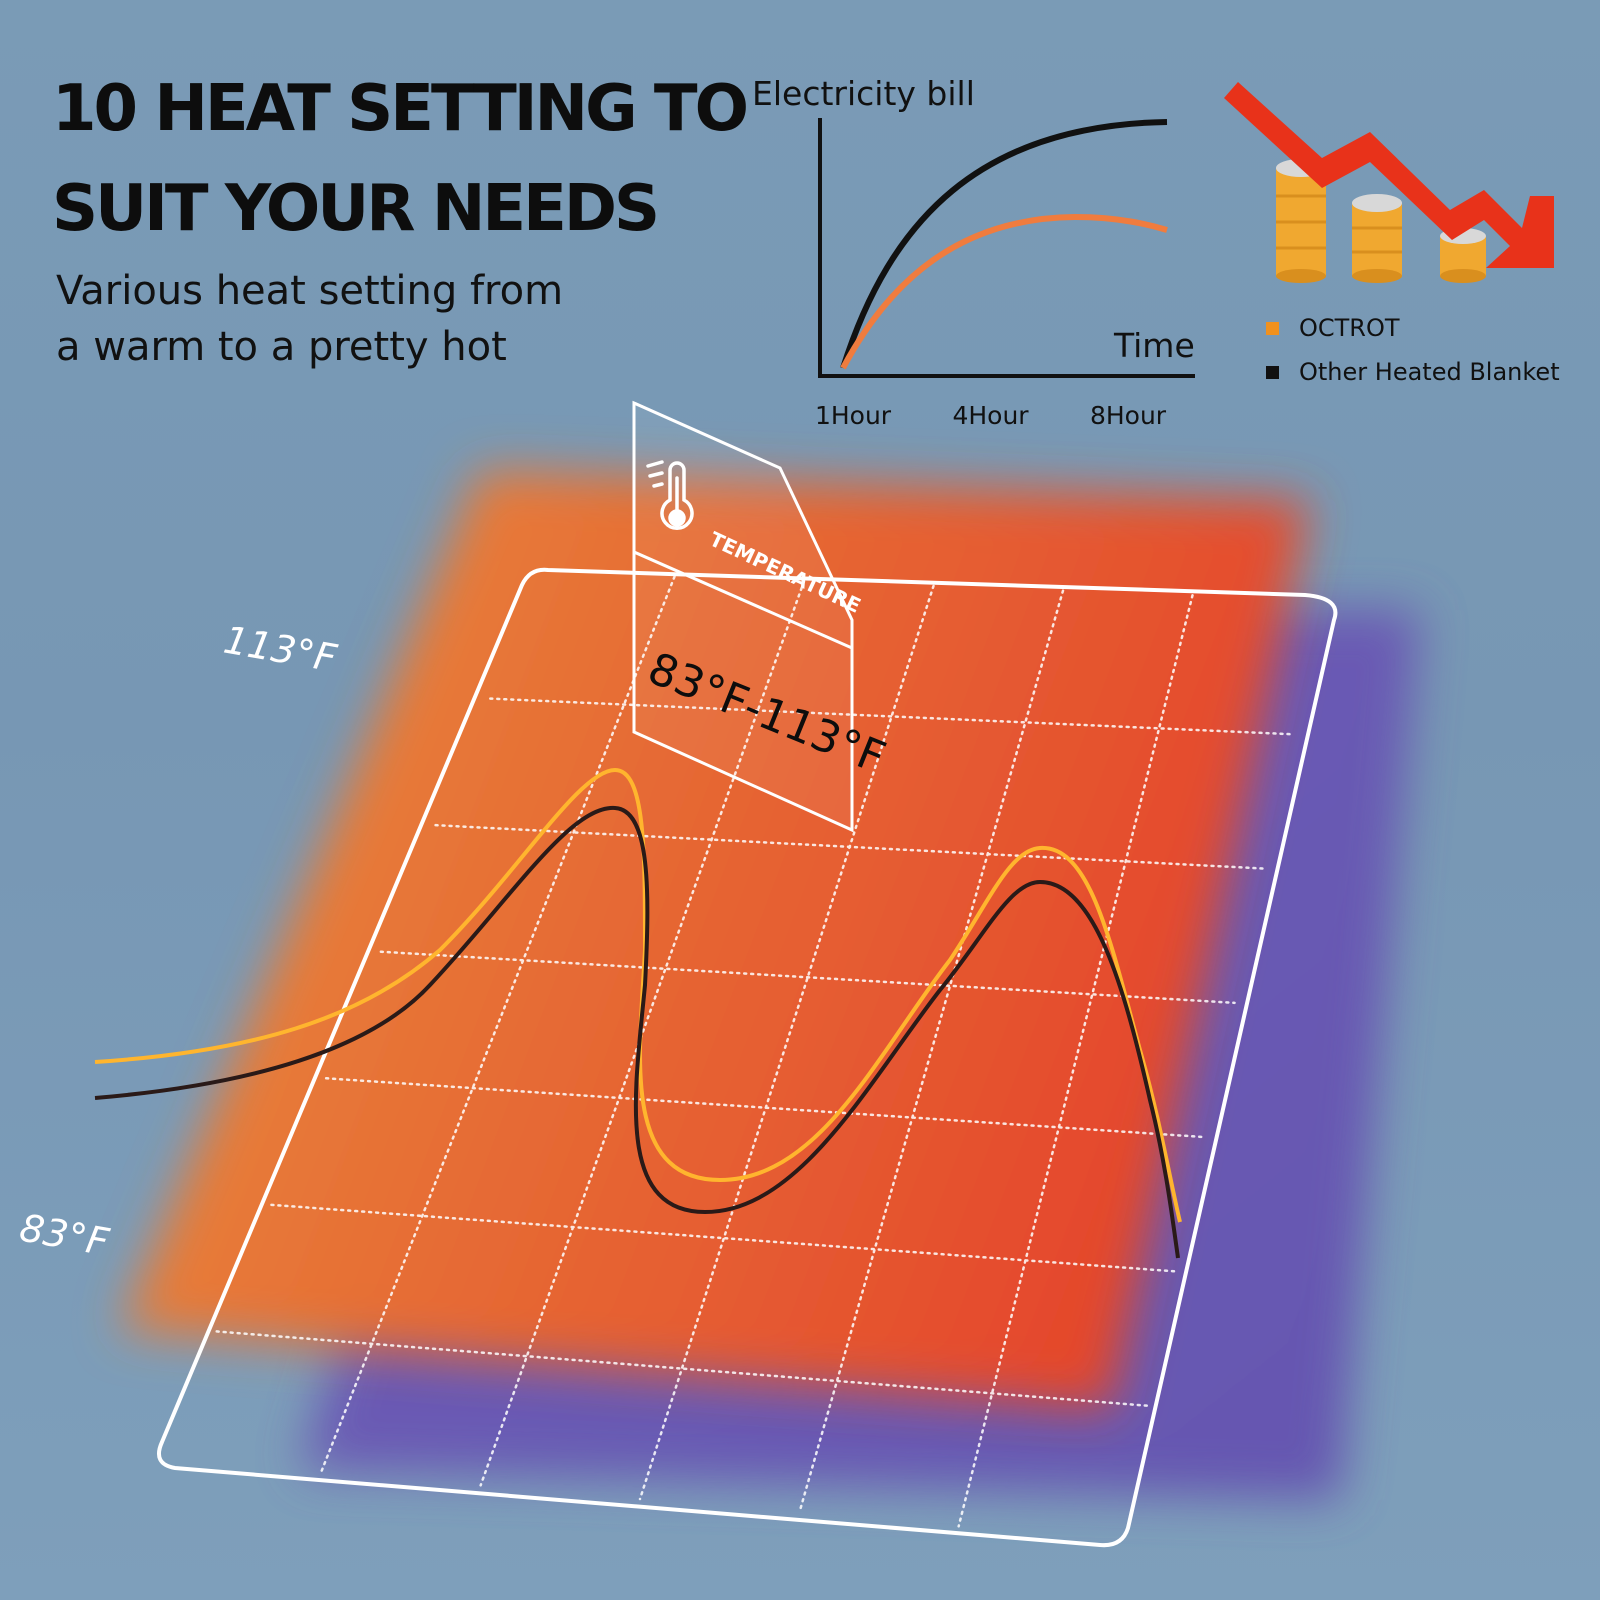 The image size is (1600, 1600). What do you see at coordinates (1128, 415) in the screenshot?
I see `chart-tick-label: 8Hour` at bounding box center [1128, 415].